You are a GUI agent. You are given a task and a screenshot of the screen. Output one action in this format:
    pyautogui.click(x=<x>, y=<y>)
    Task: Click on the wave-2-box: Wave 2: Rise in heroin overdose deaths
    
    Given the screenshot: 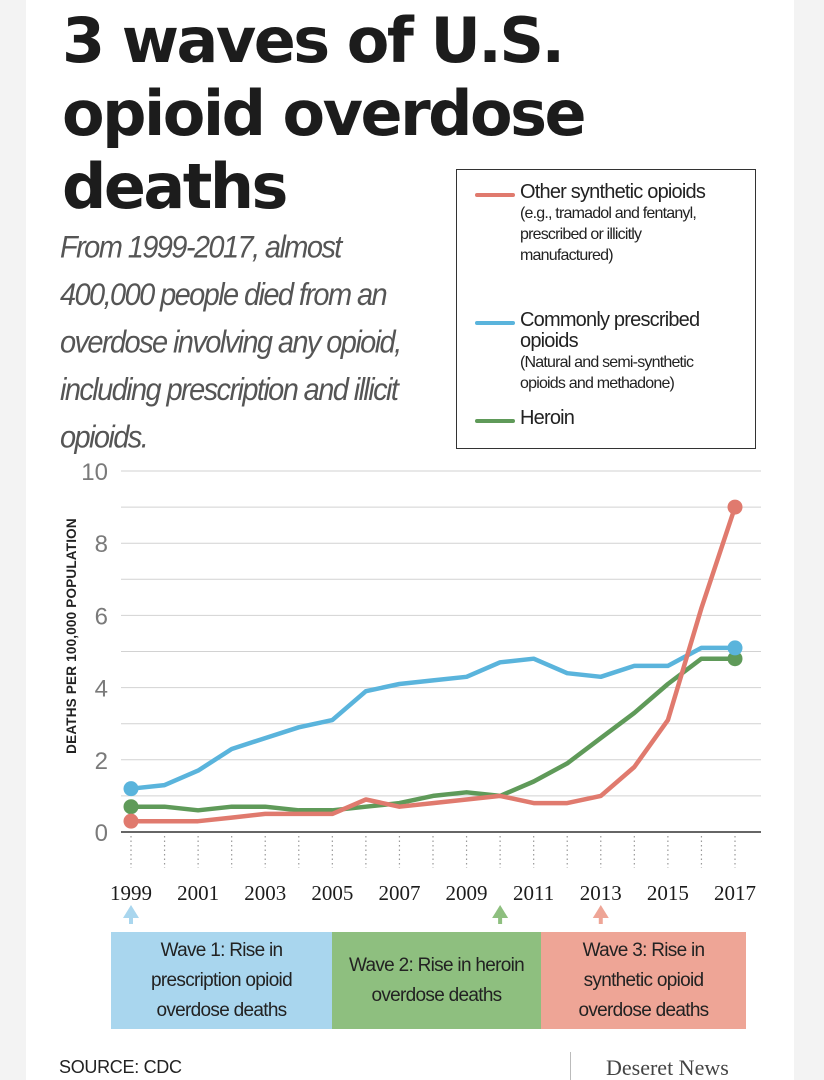 What is the action you would take?
    pyautogui.click(x=436, y=980)
    